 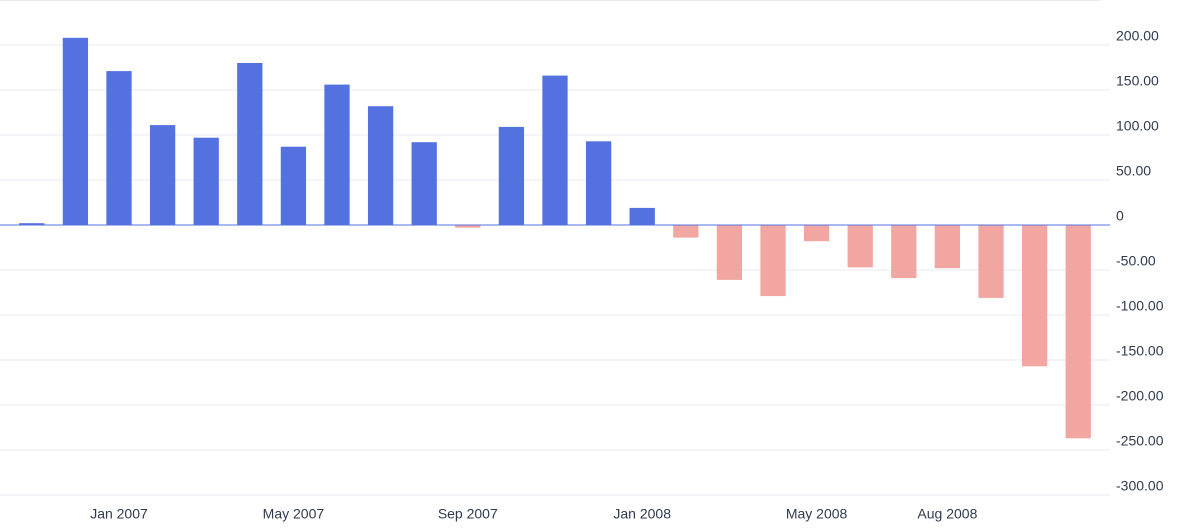 What do you see at coordinates (1140, 441) in the screenshot?
I see `y-tick-label: -250.00` at bounding box center [1140, 441].